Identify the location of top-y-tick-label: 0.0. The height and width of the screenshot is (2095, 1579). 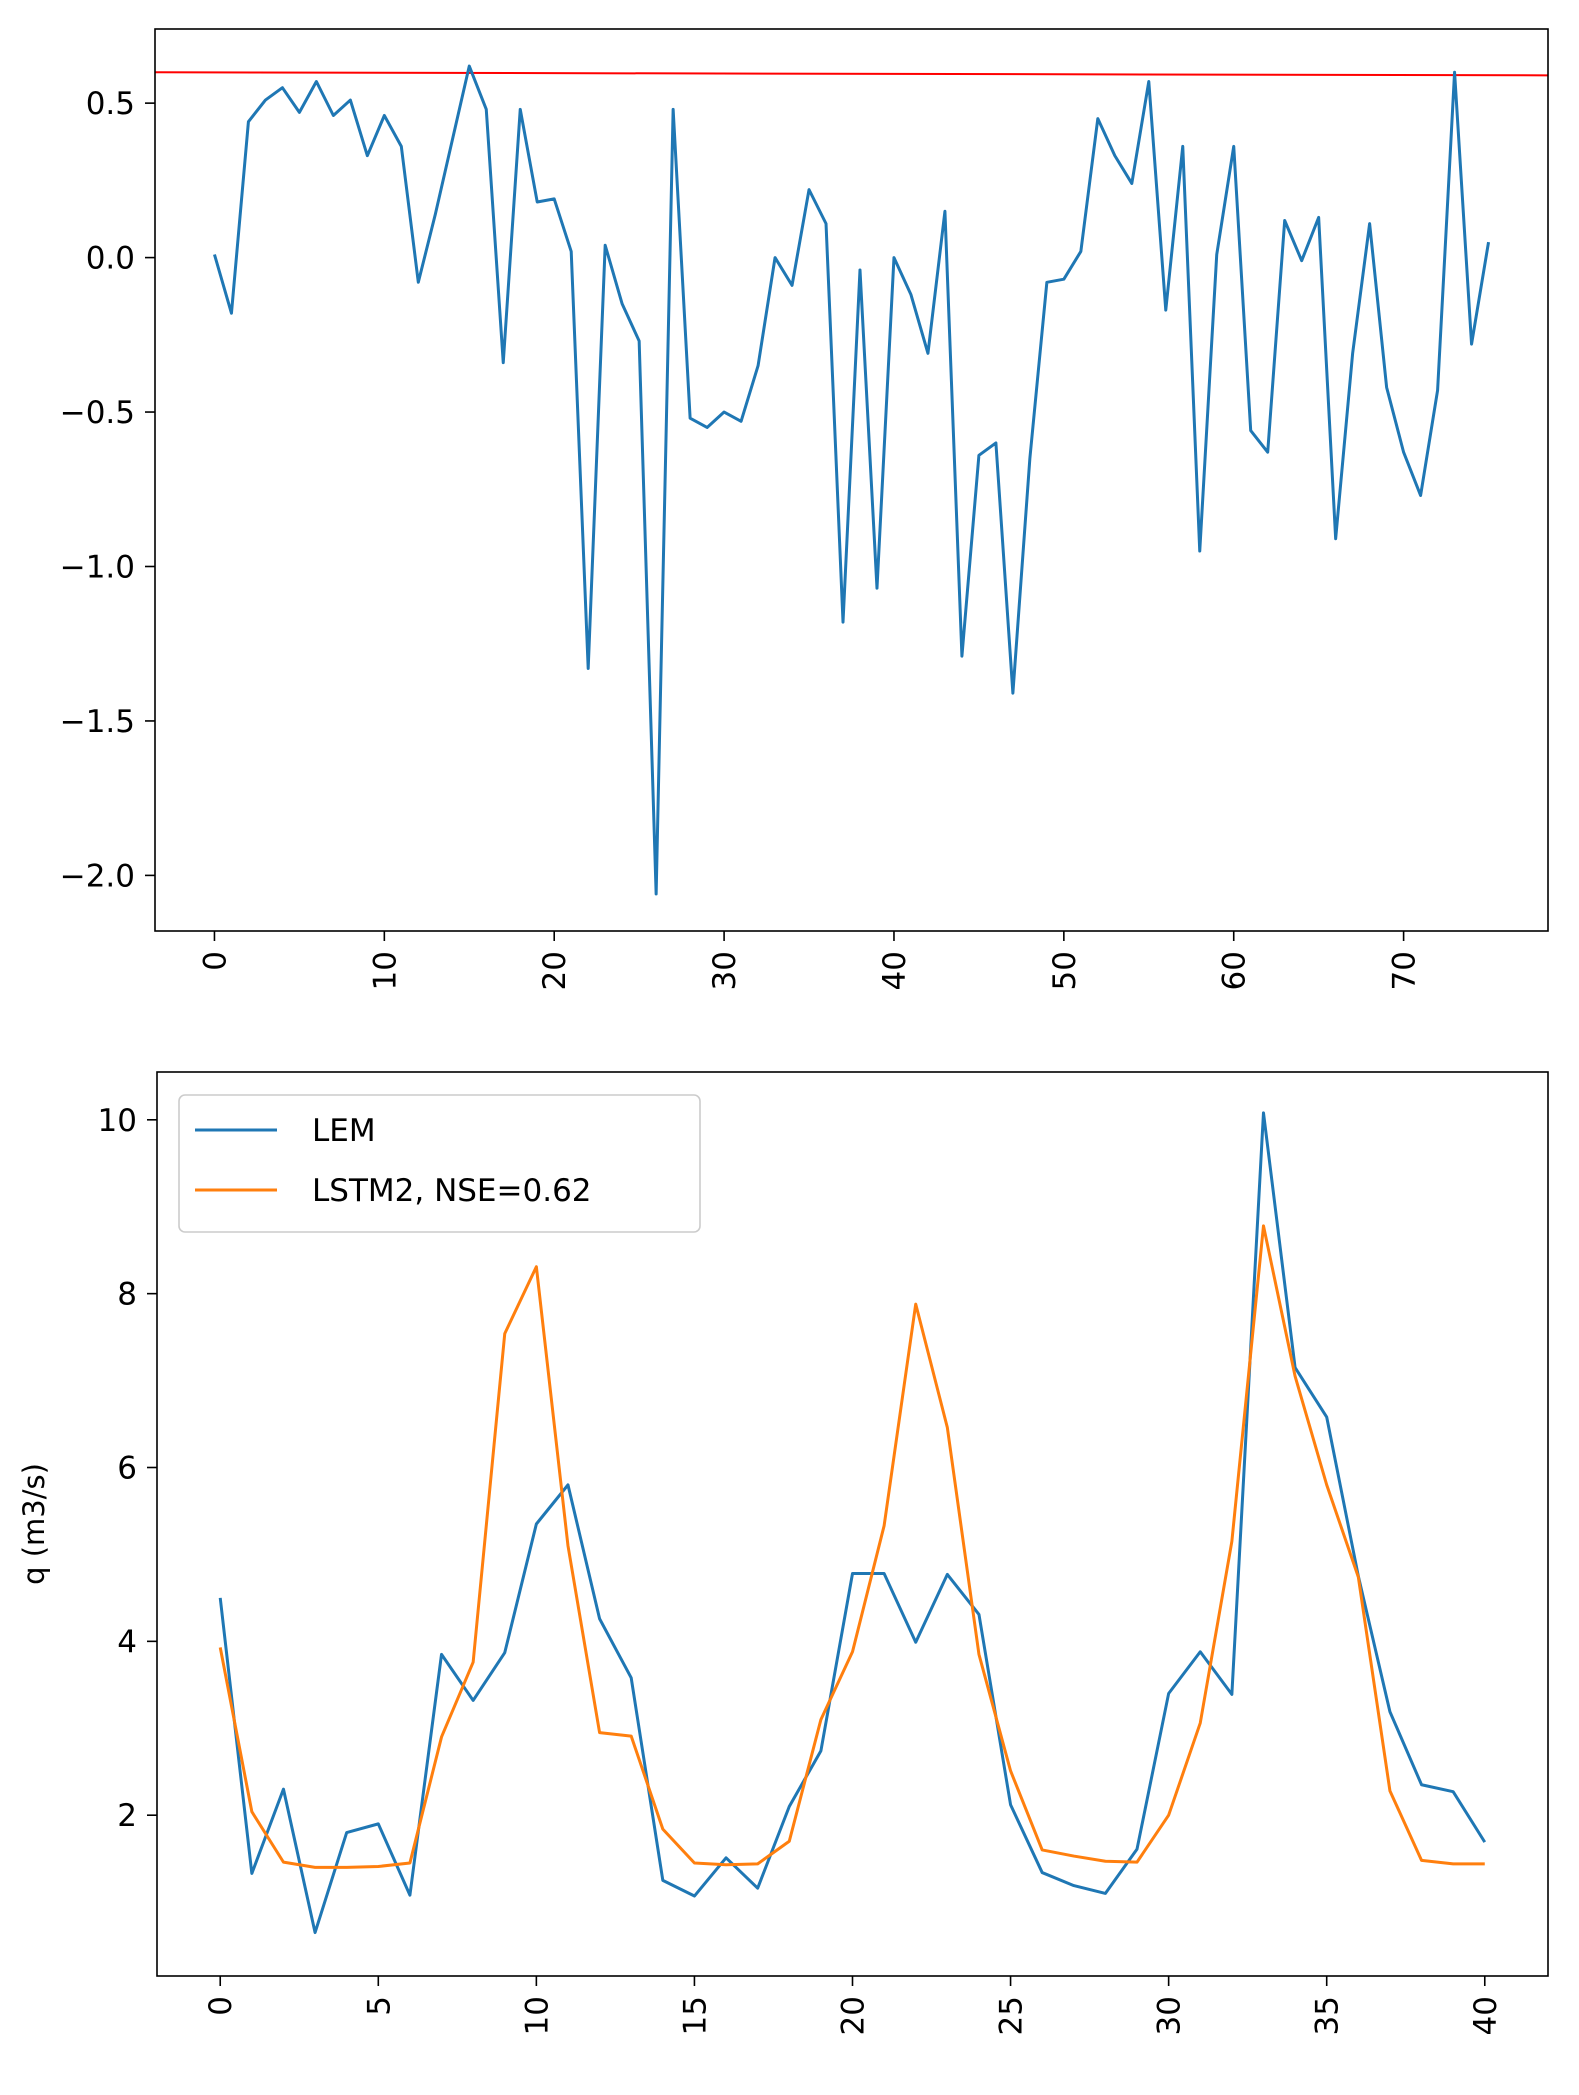
(110, 259).